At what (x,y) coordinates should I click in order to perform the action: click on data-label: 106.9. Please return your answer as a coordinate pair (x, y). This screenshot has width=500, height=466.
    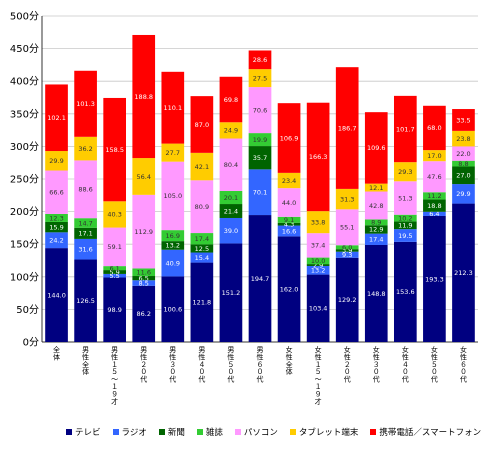
    Looking at the image, I should click on (289, 138).